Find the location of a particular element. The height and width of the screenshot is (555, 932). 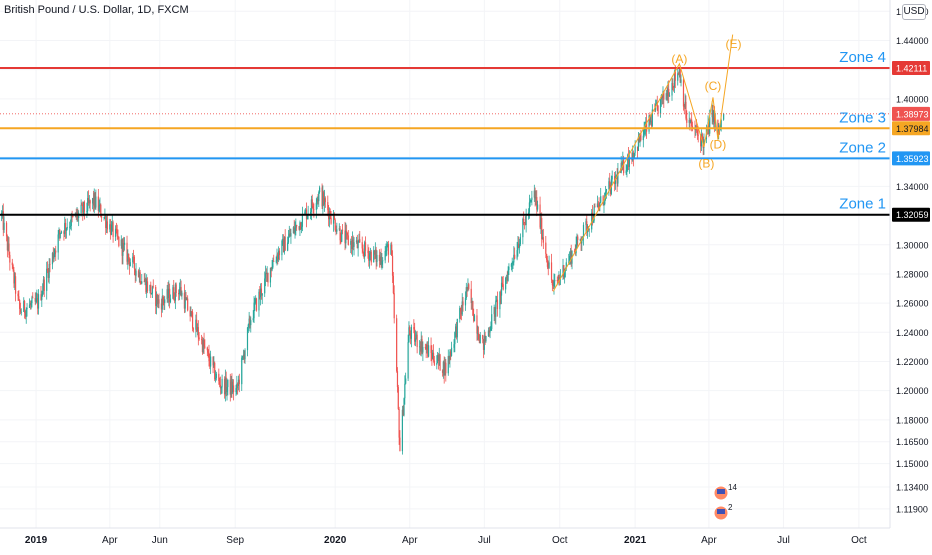

price-tick-label: 1.18000 is located at coordinates (912, 420).